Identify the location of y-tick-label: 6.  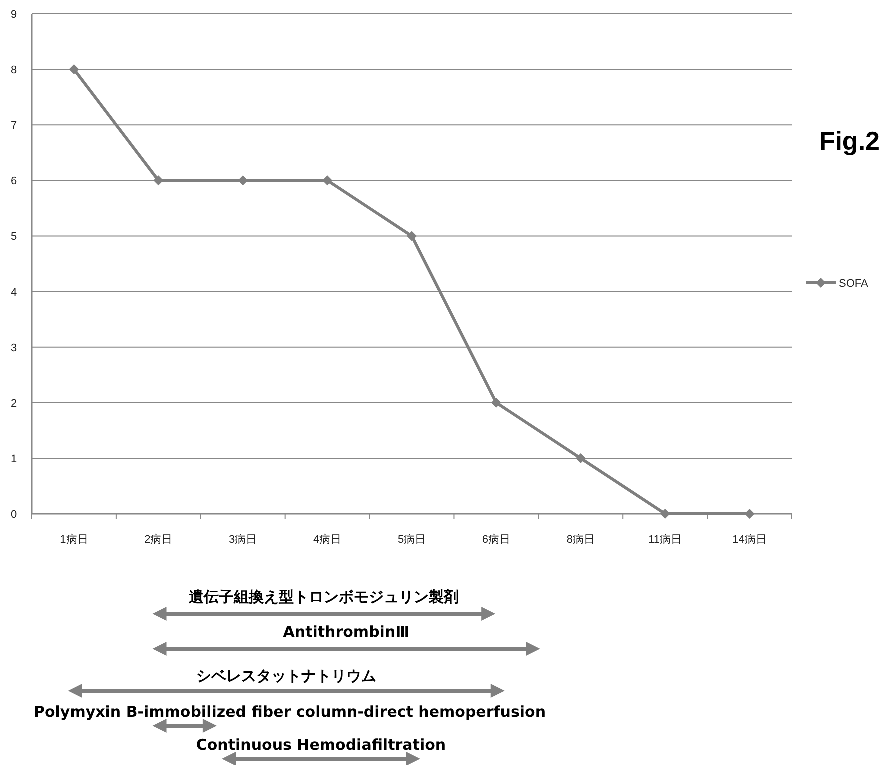
(14, 182).